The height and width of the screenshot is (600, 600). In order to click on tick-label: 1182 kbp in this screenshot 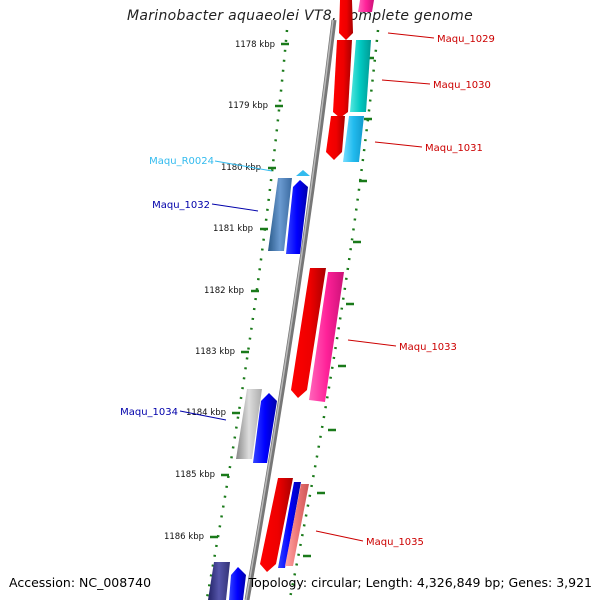, I will do `click(224, 291)`.